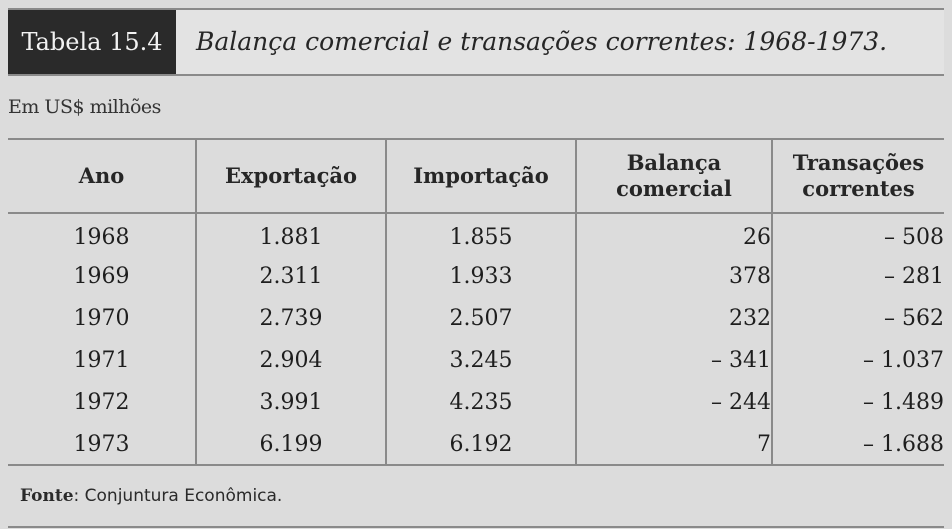  What do you see at coordinates (480, 402) in the screenshot?
I see `cell-imports: 4.235` at bounding box center [480, 402].